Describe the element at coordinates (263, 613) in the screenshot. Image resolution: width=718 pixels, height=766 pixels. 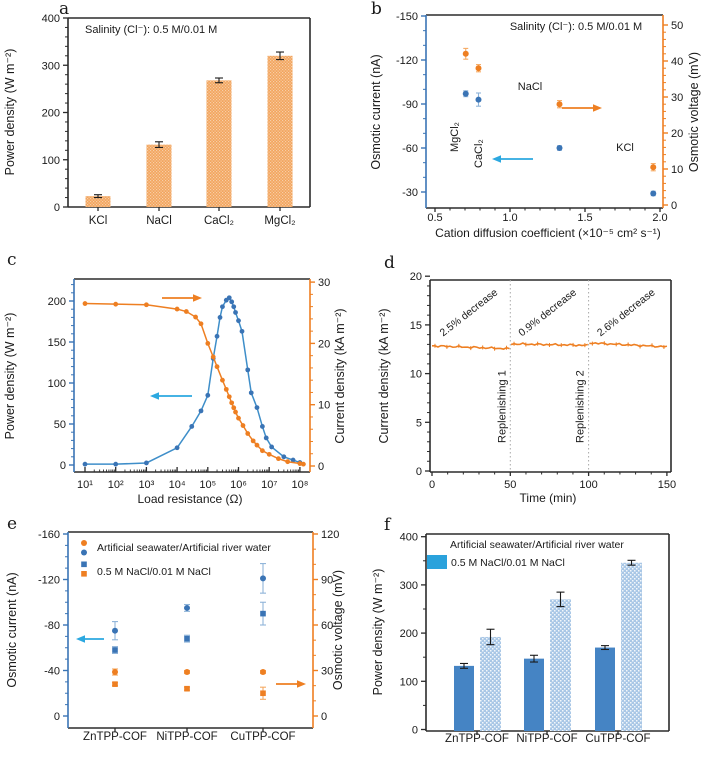
I see `nacl-current-point` at that location.